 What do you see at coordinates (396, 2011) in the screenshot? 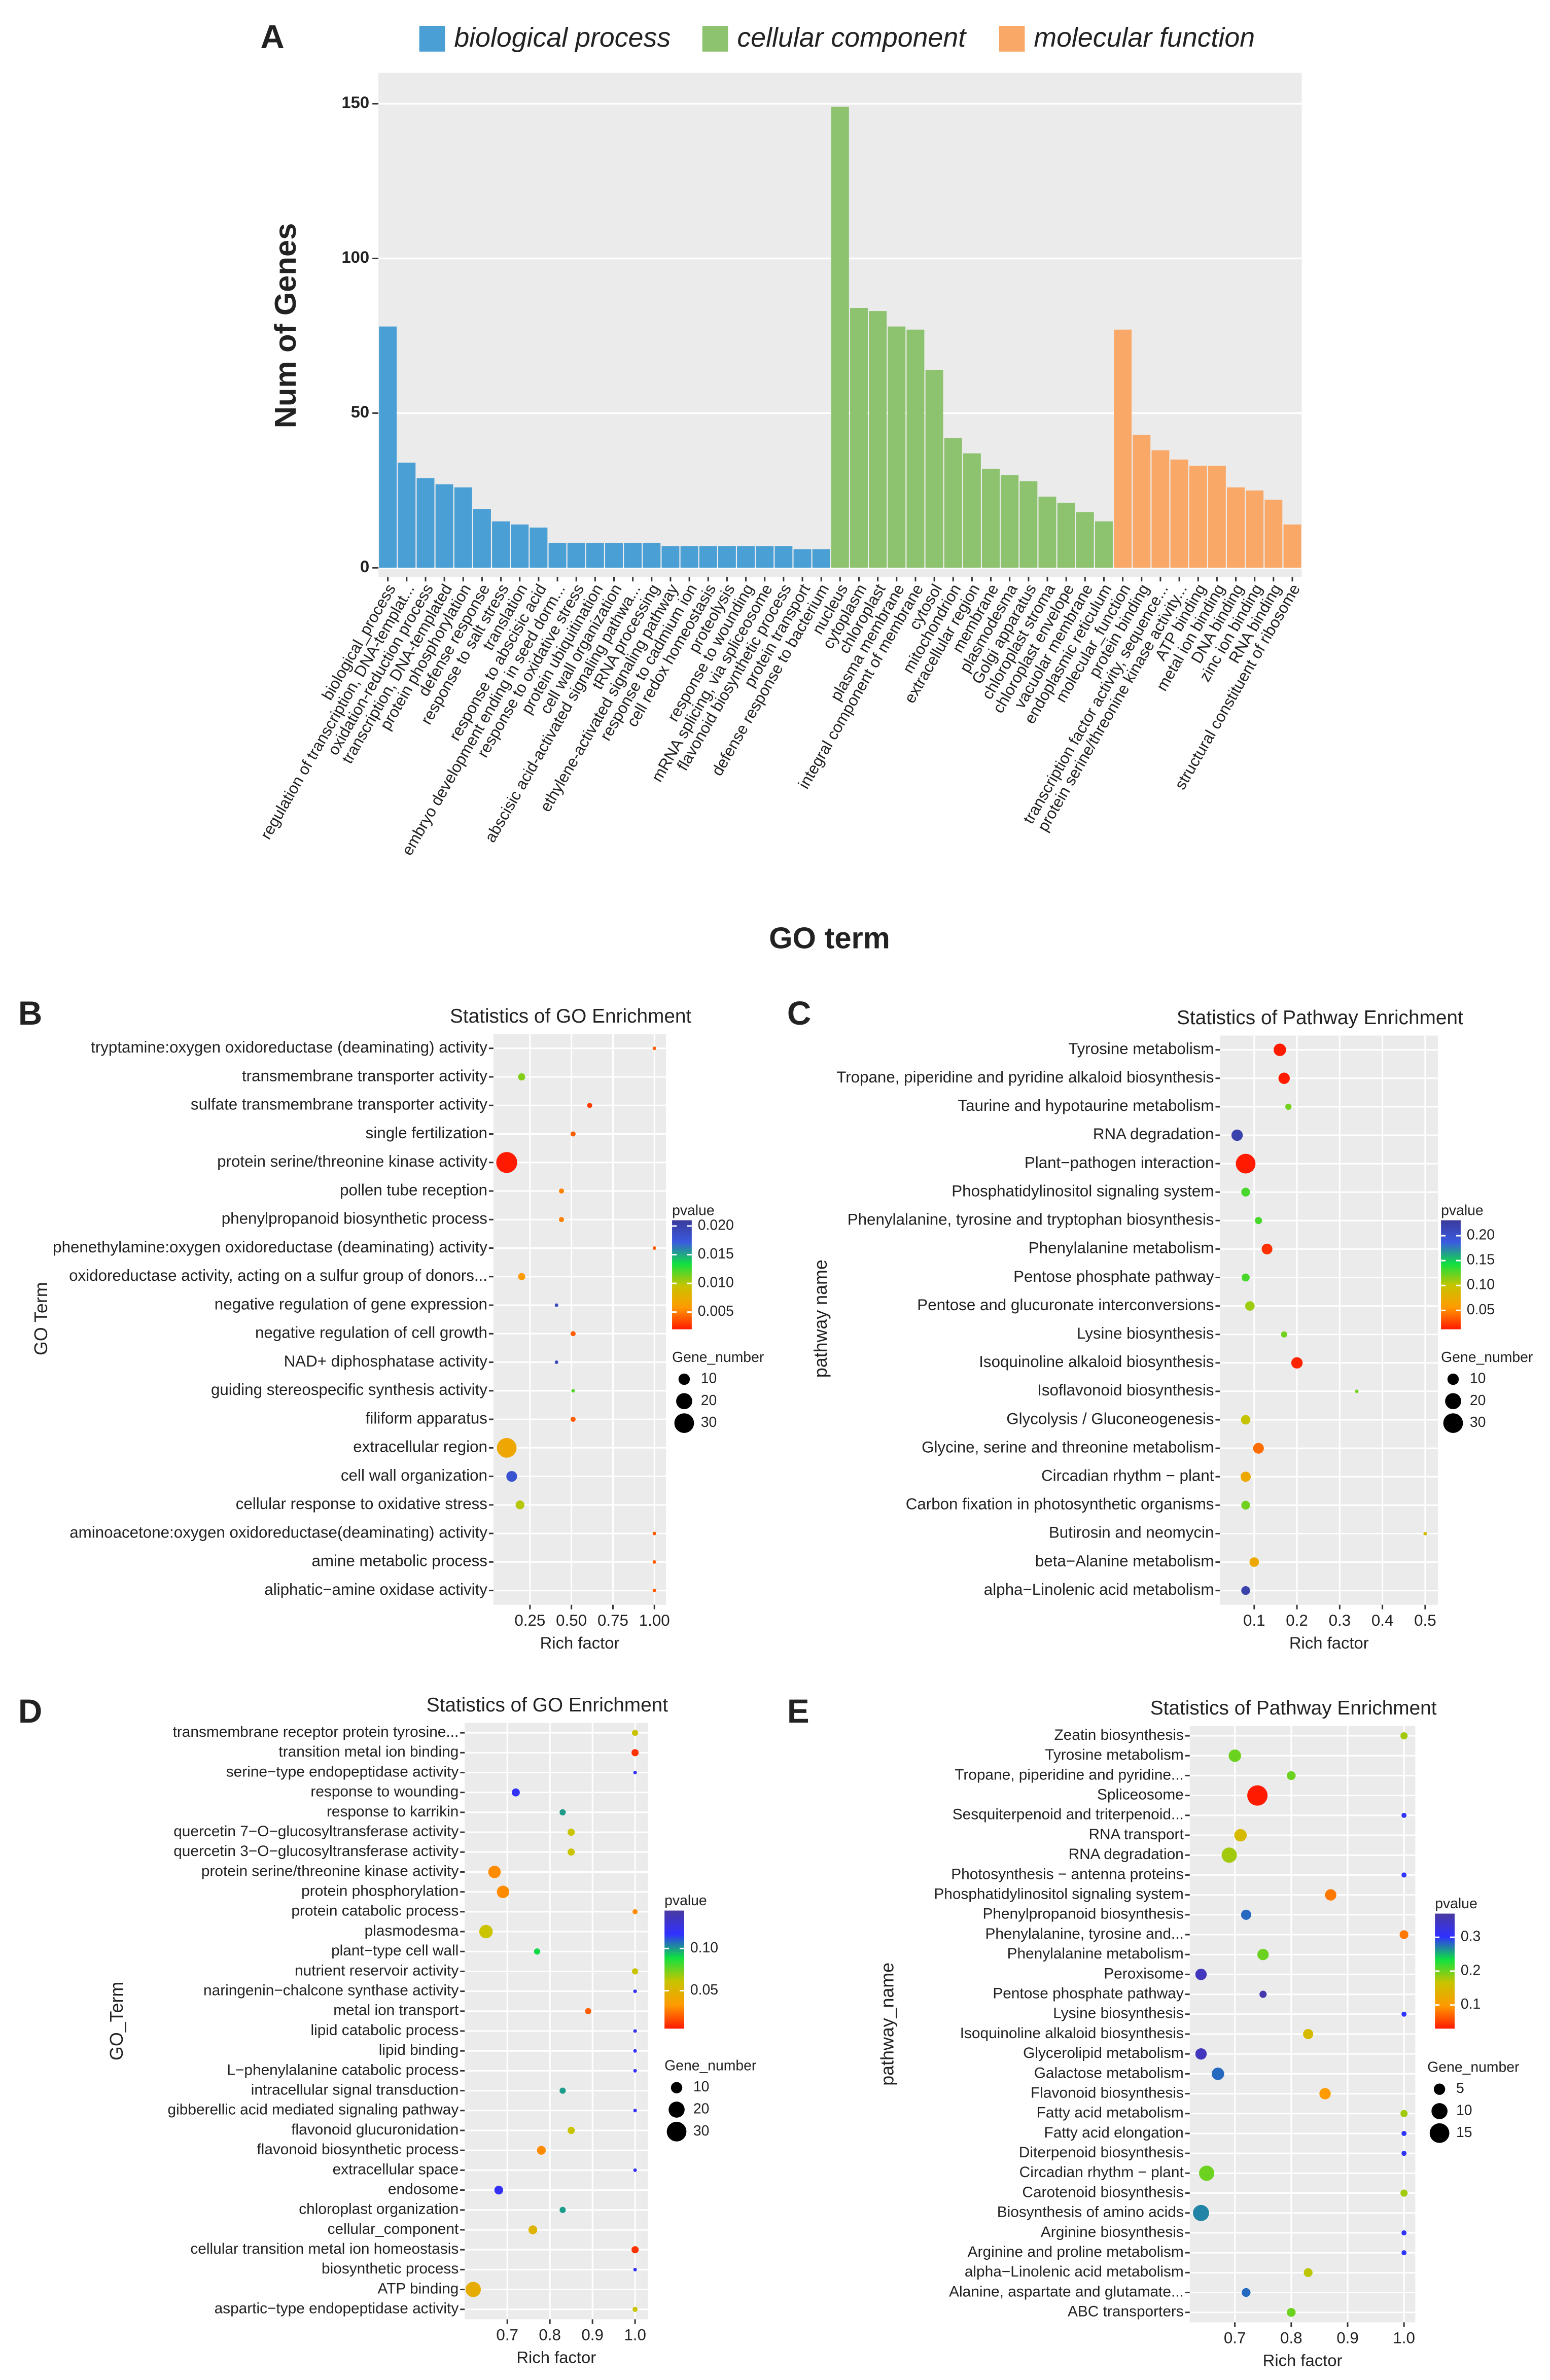
I see `y-tick-label: metal ion transport` at bounding box center [396, 2011].